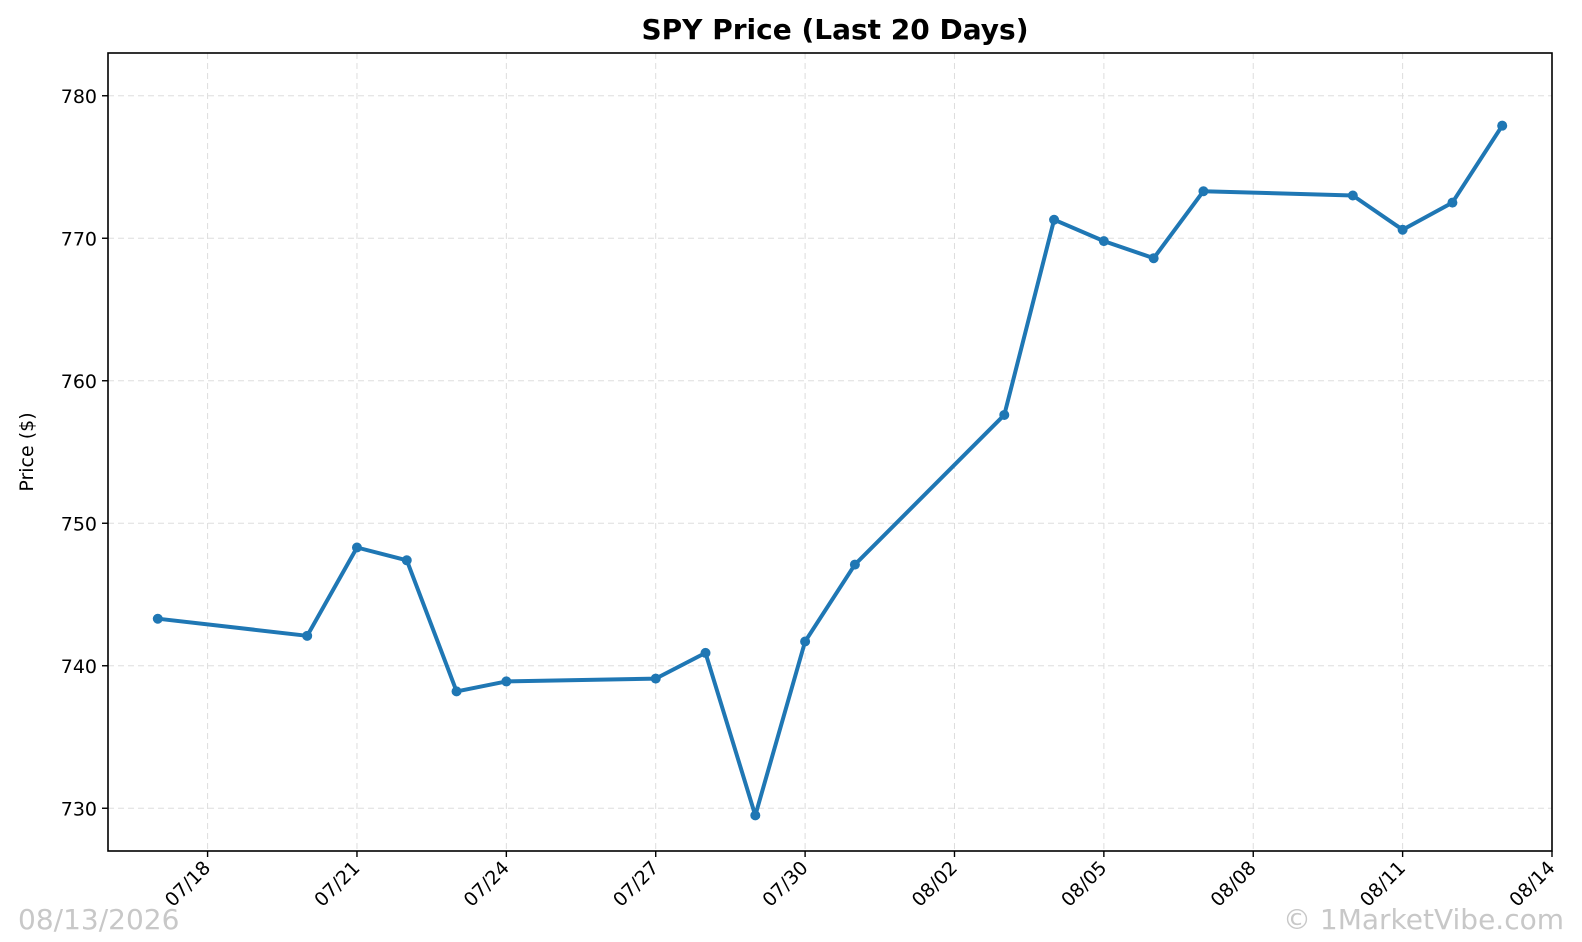  I want to click on copyright-watermark: © 1MarketVibe.com, so click(1423, 919).